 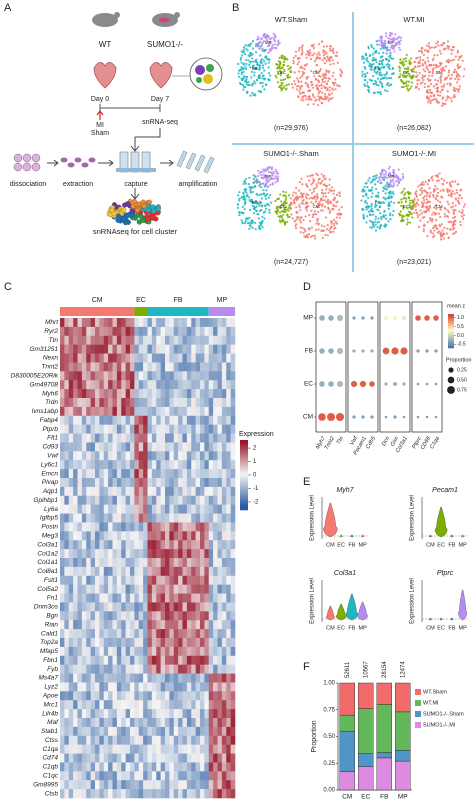 What do you see at coordinates (141, 300) in the screenshot?
I see `cluster-label: EC` at bounding box center [141, 300].